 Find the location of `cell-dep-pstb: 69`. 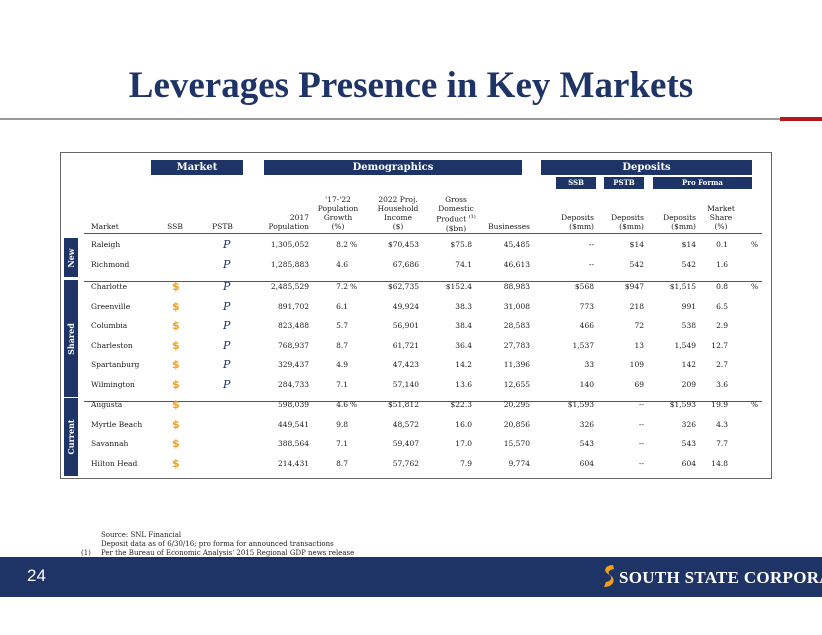

cell-dep-pstb: 69 is located at coordinates (639, 384).